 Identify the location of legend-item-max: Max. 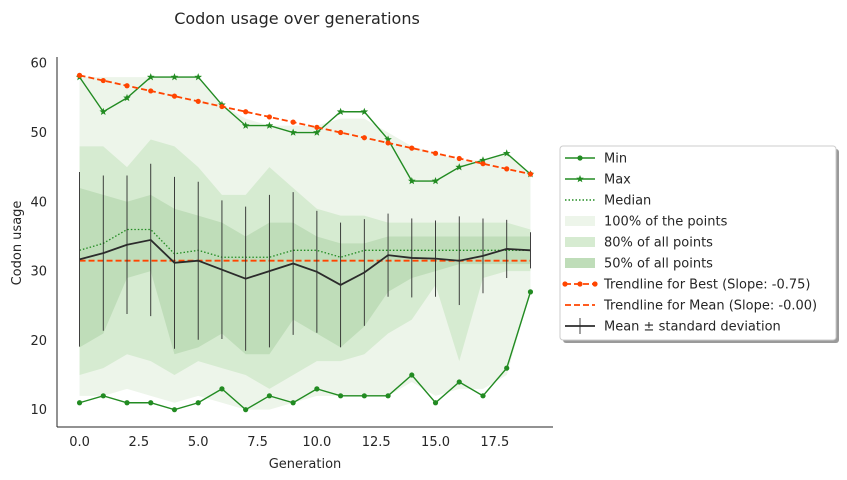
(598, 180).